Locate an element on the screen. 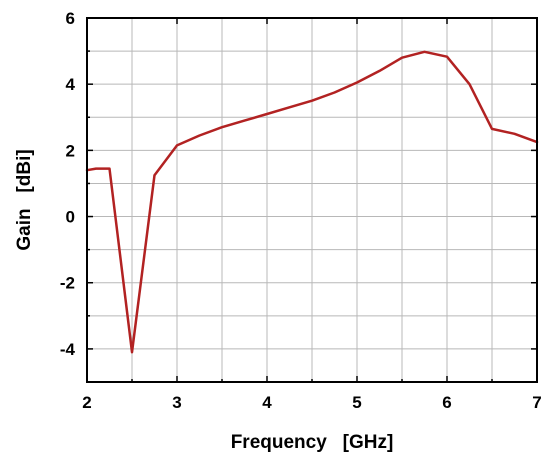  y-axis-label: Gain [dBi] is located at coordinates (24, 199).